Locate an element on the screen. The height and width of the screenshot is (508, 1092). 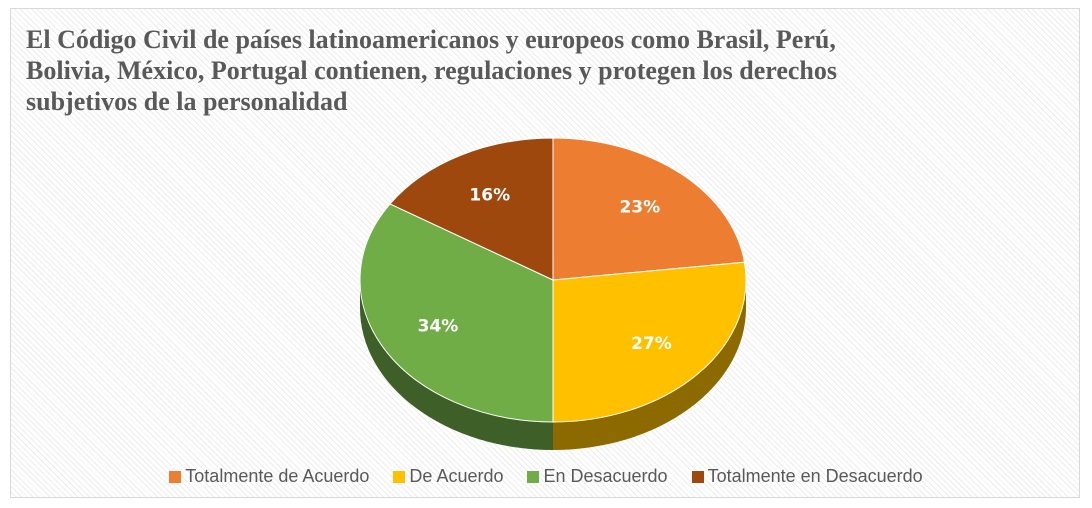
legend-item: En Desacuerdo is located at coordinates (597, 476).